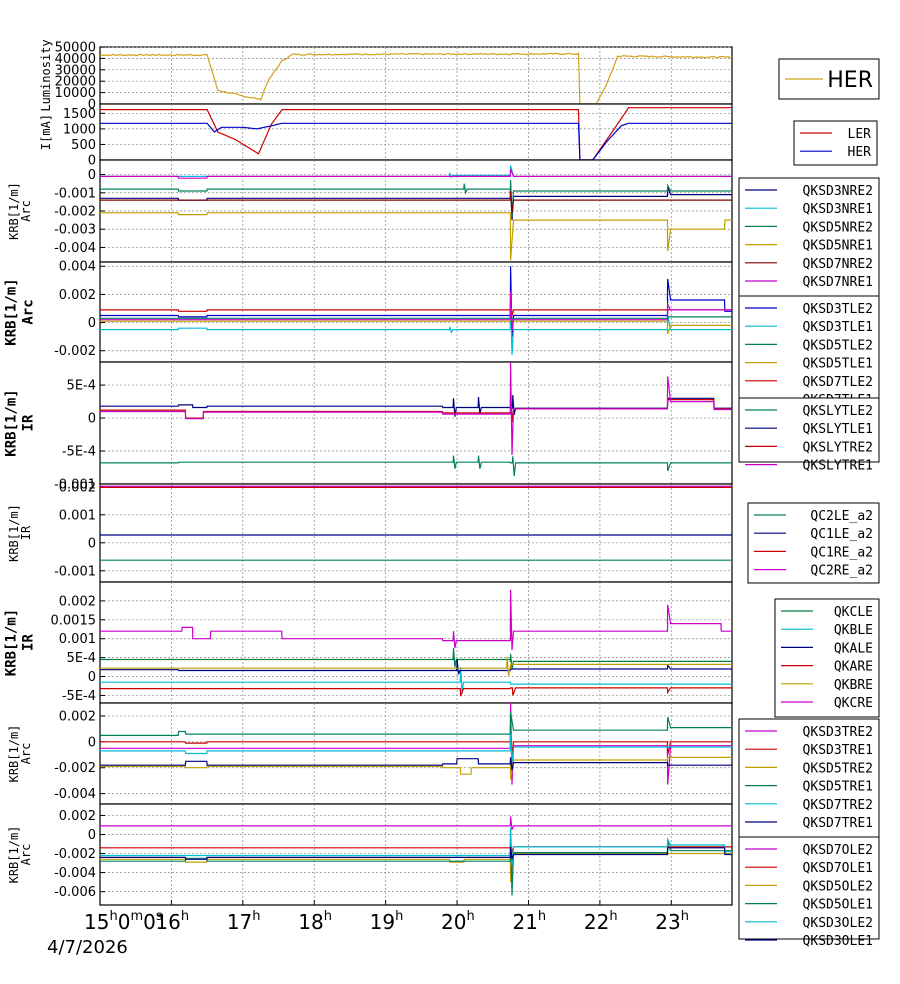 Image resolution: width=900 pixels, height=984 pixels. I want to click on series-line-qksd5ole2, so click(416, 867).